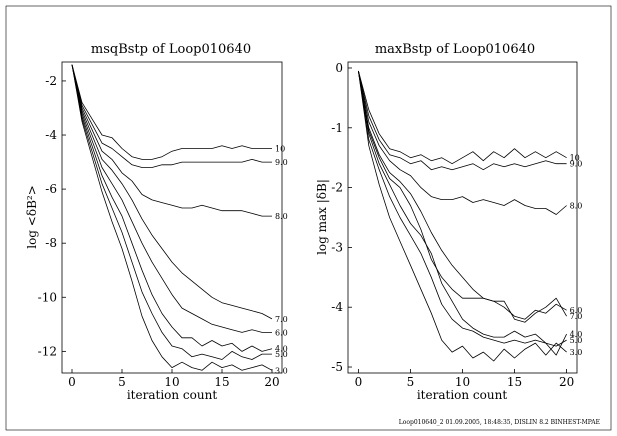 Image resolution: width=617 pixels, height=436 pixels. What do you see at coordinates (337, 128) in the screenshot?
I see `maxbstp-y-tick-label: -1` at bounding box center [337, 128].